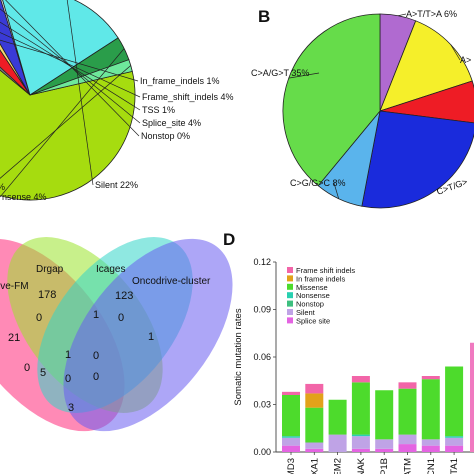  I want to click on venn-set-oncodrive-cluster, so click(148, 335).